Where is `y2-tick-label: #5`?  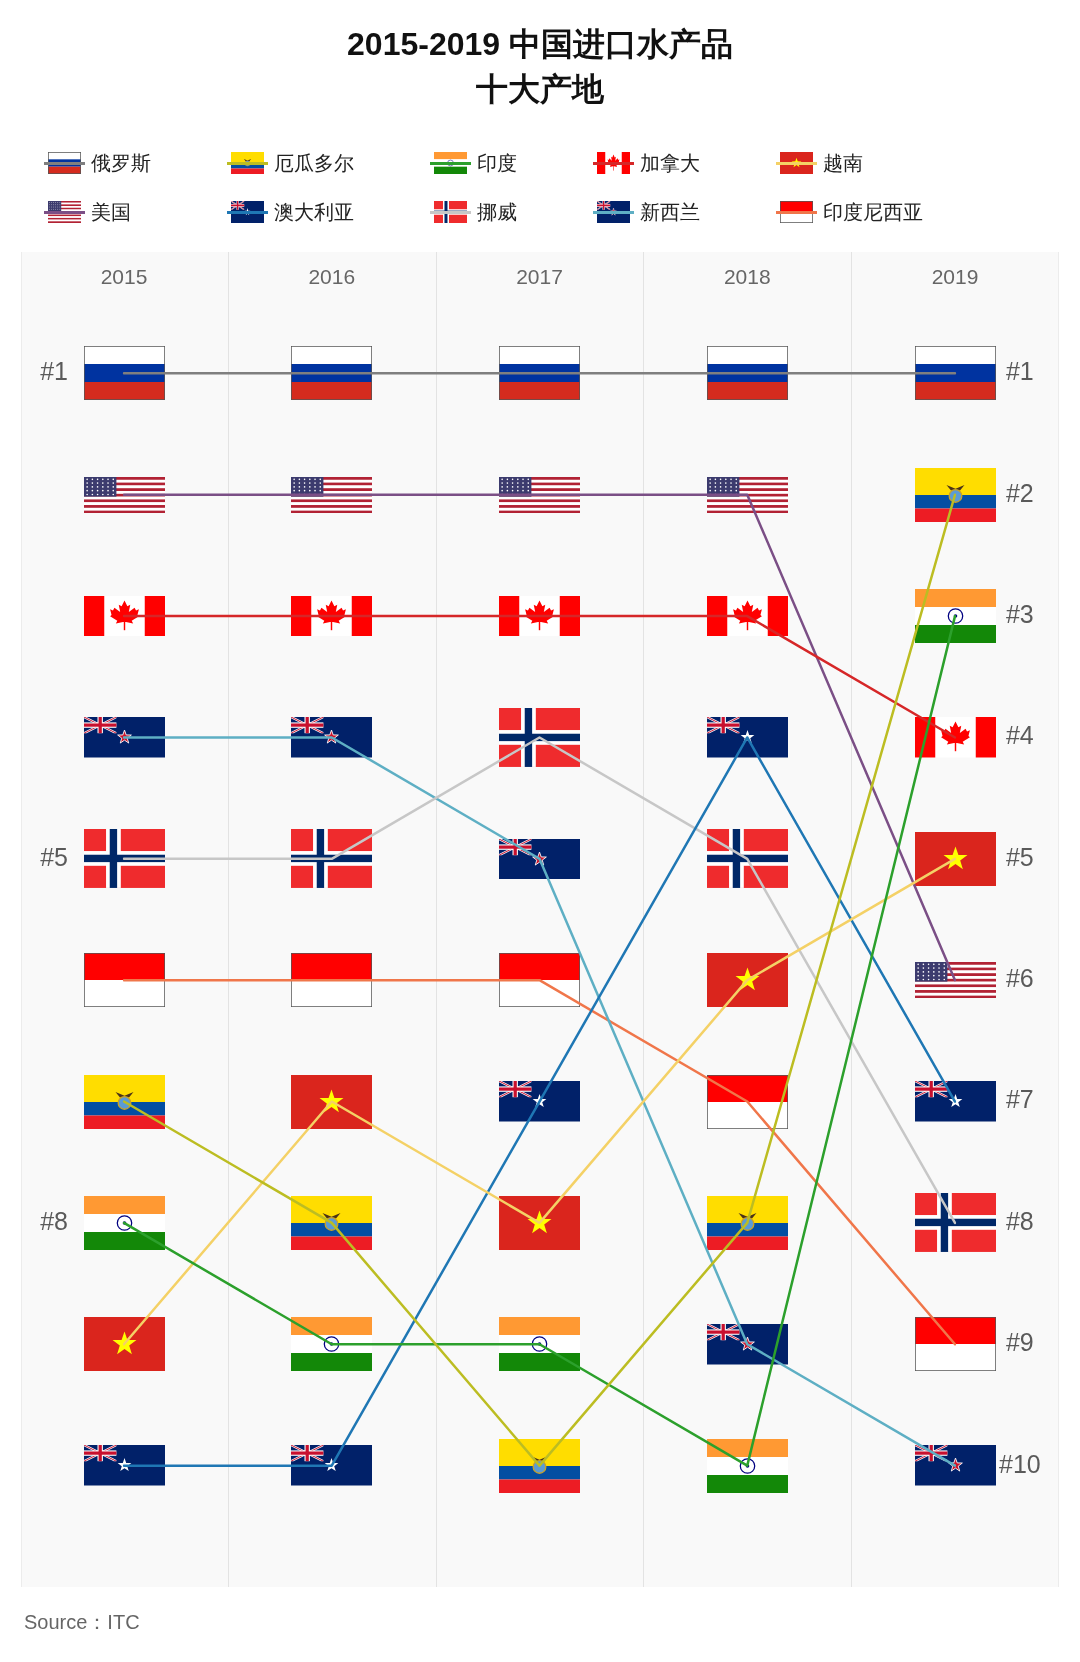
y2-tick-label: #5 is located at coordinates (1019, 856).